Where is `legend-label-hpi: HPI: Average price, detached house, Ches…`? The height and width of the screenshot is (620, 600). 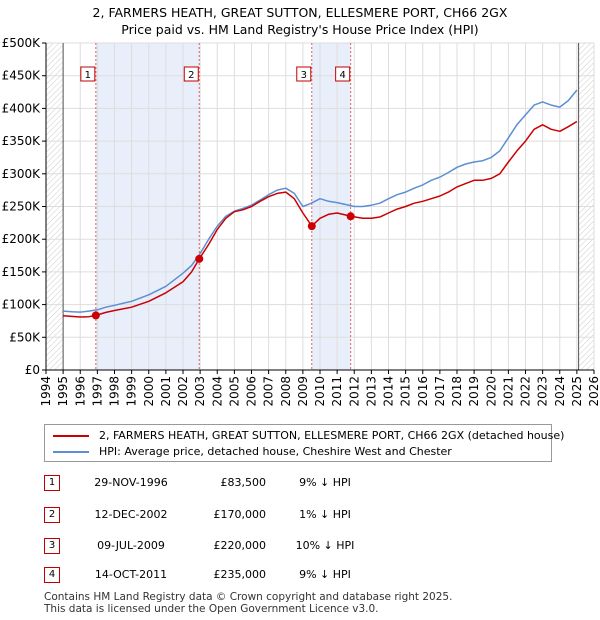 legend-label-hpi: HPI: Average price, detached house, Ches… is located at coordinates (275, 451).